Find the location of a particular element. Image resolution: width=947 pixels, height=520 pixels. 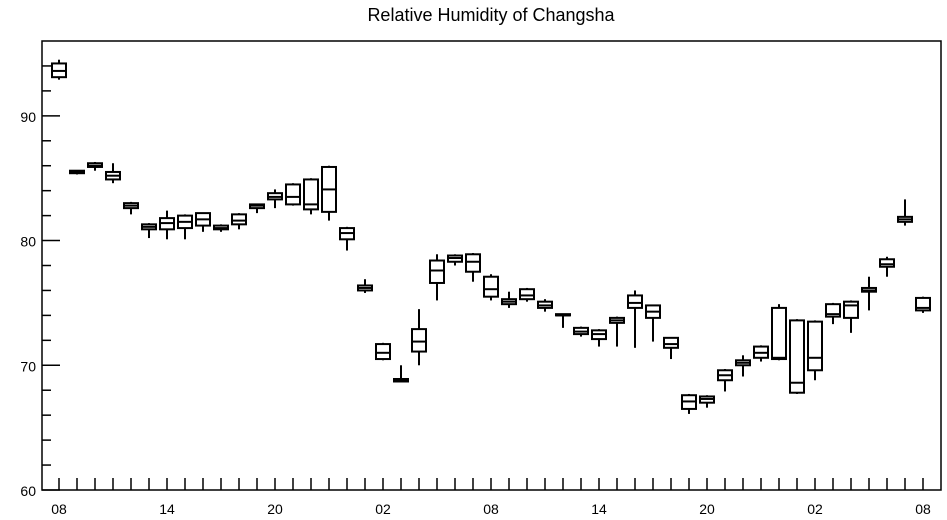

chart-title: Relative Humidity of Changsha is located at coordinates (491, 15).